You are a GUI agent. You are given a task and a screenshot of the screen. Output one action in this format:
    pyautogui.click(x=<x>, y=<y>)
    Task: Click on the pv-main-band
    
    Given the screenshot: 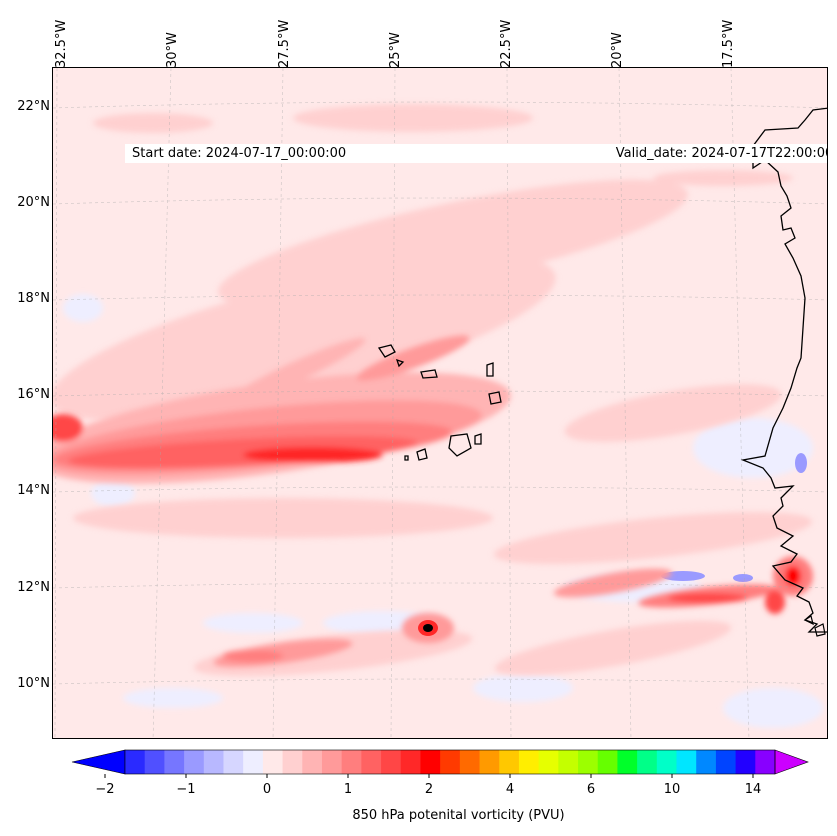 What is the action you would take?
    pyautogui.click(x=282, y=409)
    